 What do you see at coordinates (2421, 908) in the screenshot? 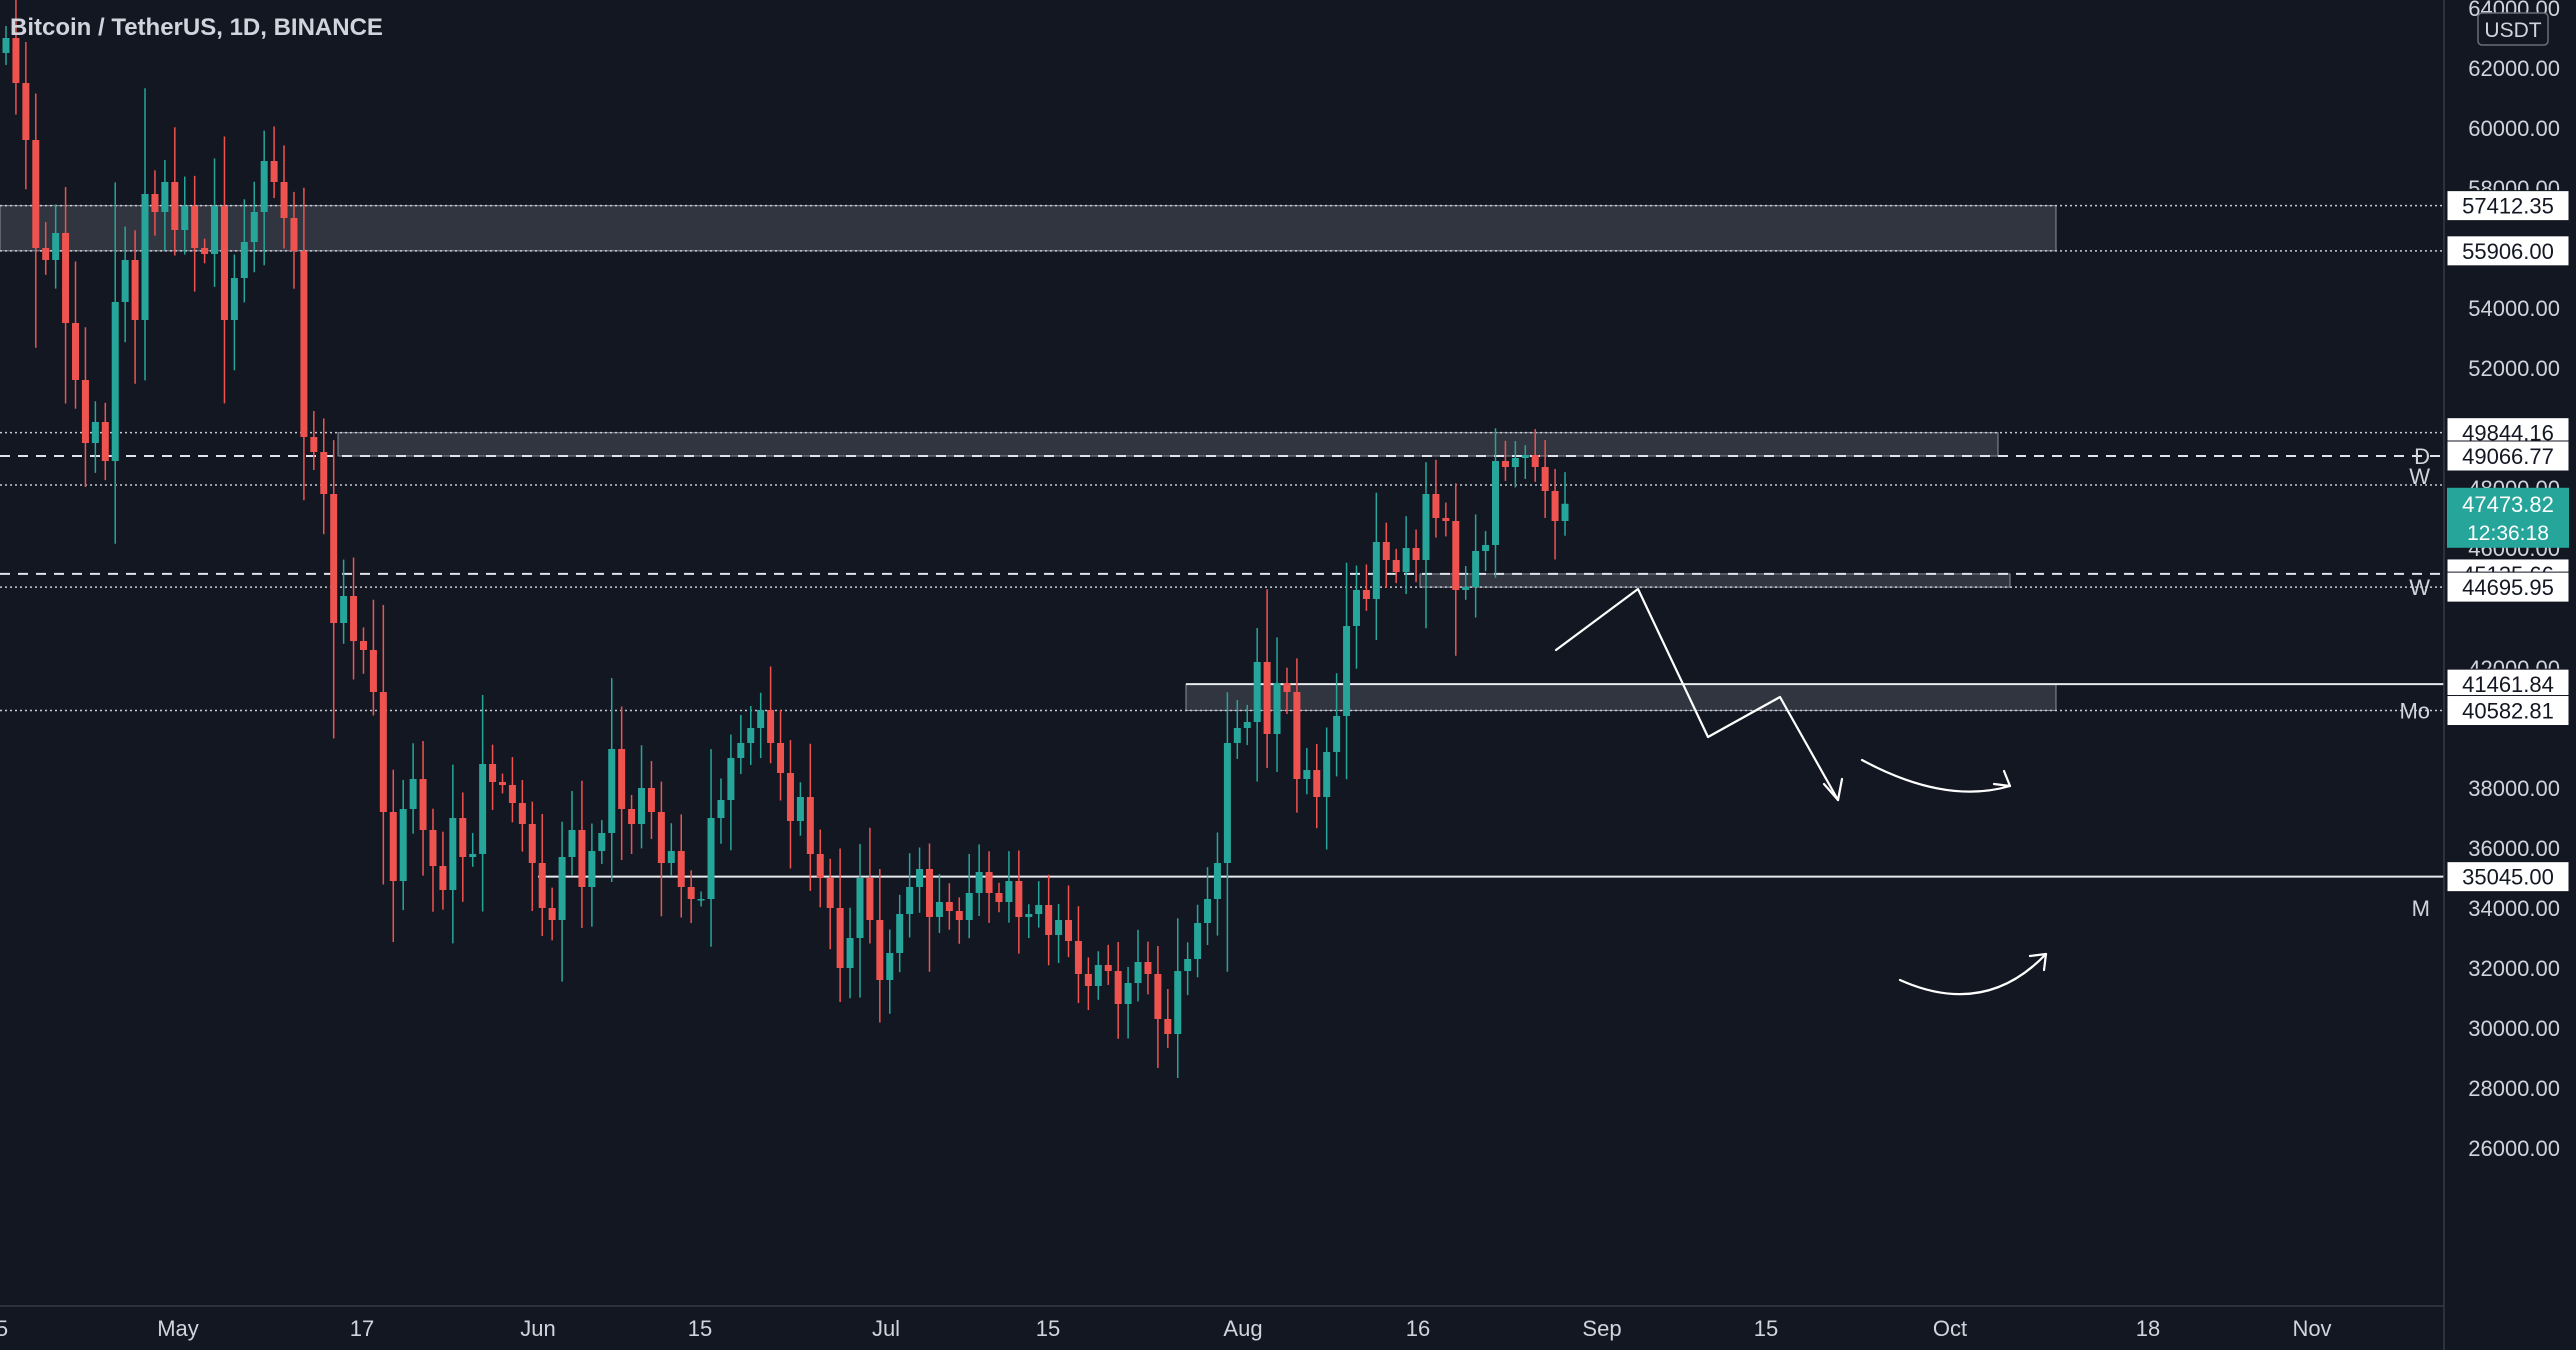
I see `level-tag: M` at bounding box center [2421, 908].